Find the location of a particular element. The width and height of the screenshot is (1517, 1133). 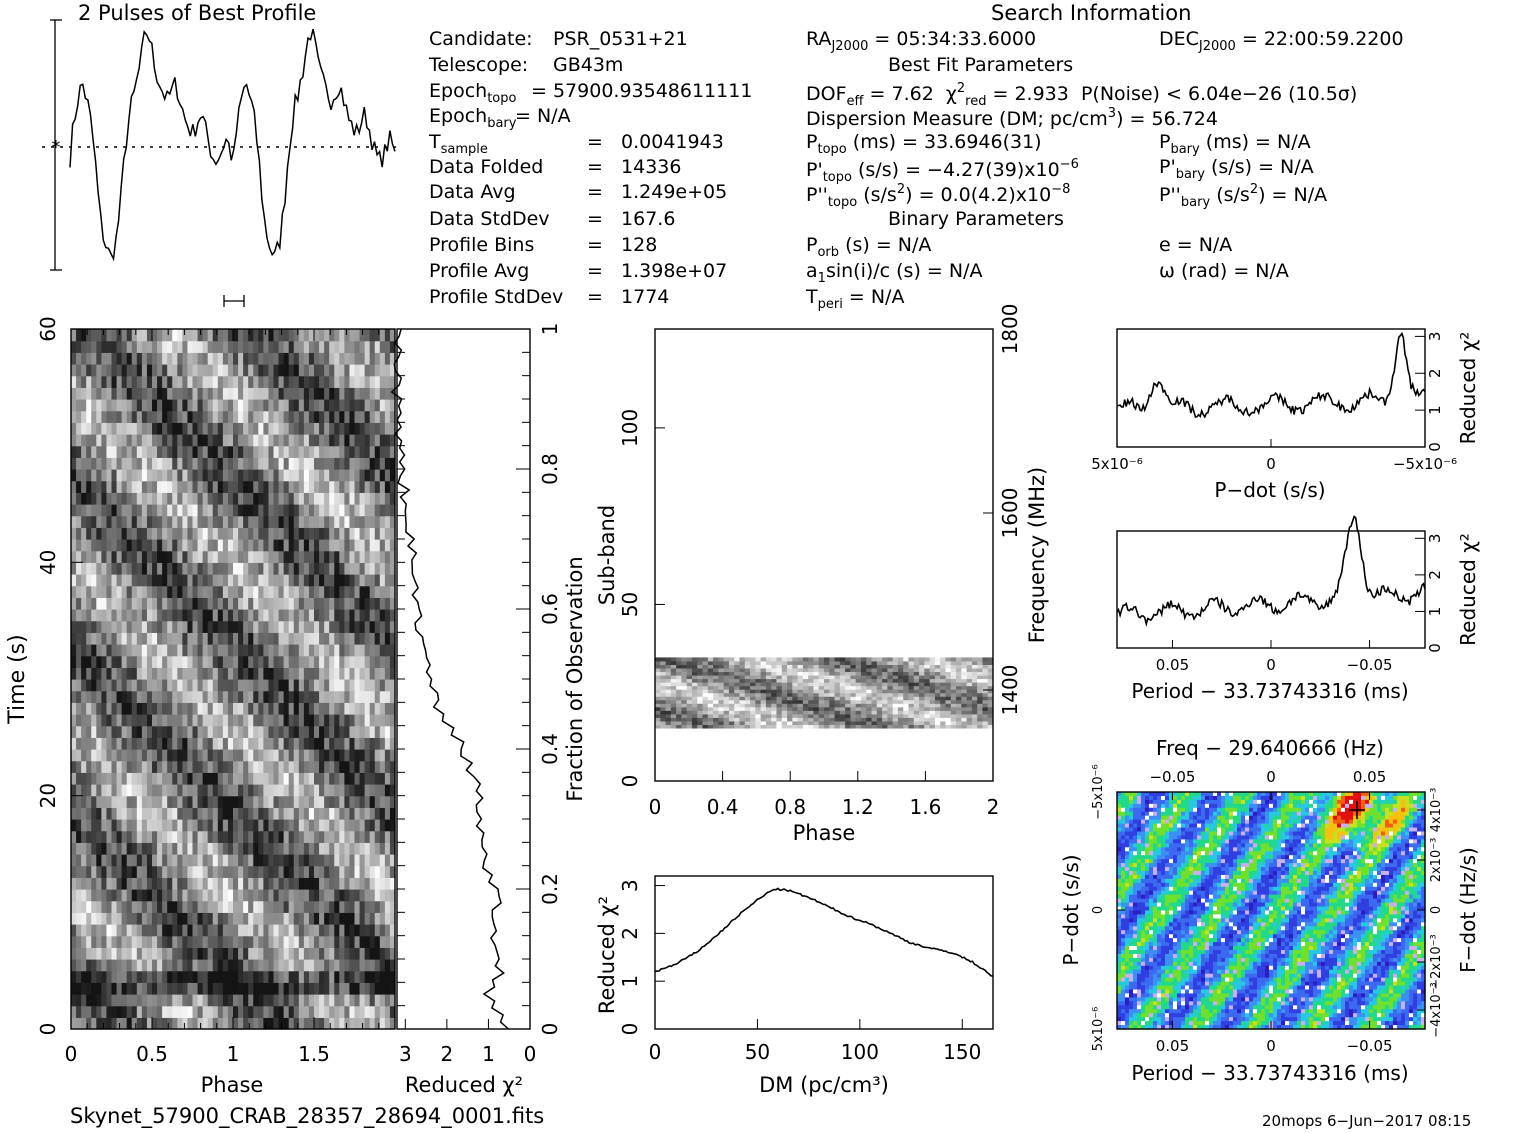

time-chi2-ytick: 1 is located at coordinates (550, 329).